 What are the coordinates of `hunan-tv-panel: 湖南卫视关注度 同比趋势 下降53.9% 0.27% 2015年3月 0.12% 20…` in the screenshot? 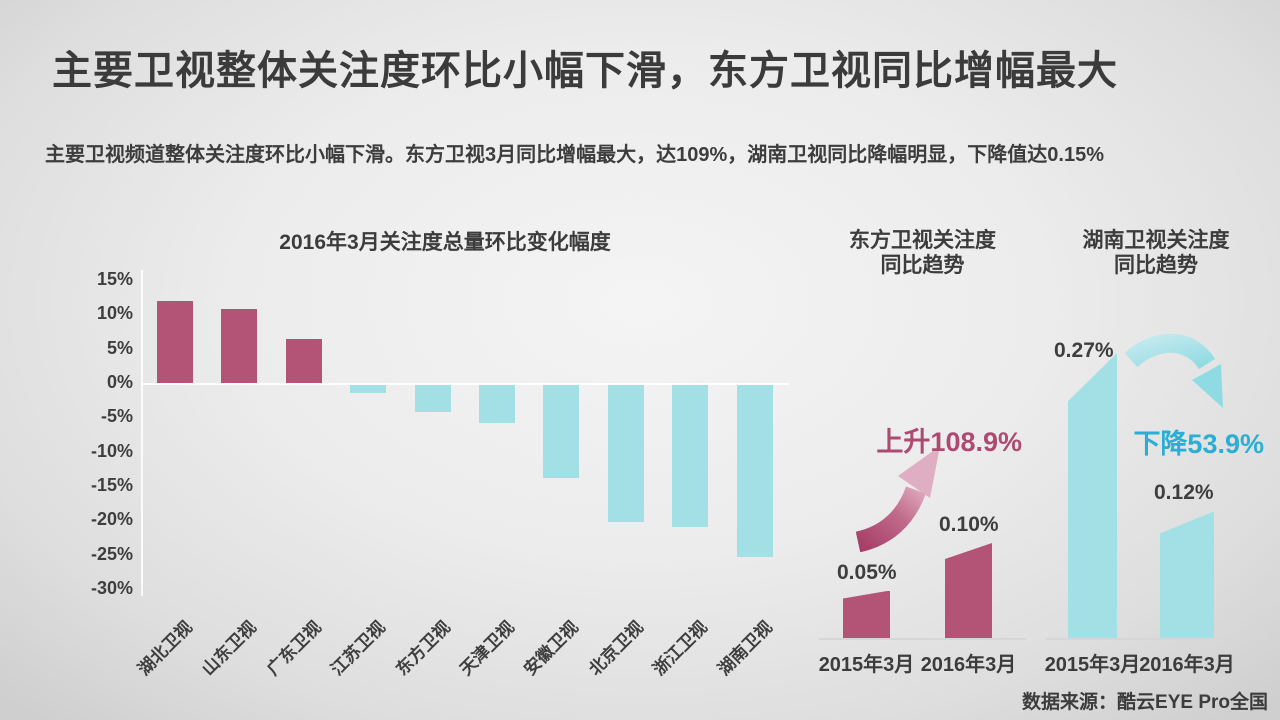 It's located at (1156, 459).